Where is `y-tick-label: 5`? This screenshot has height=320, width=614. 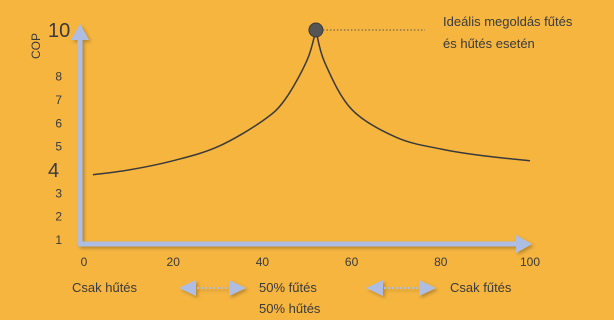 y-tick-label: 5 is located at coordinates (58, 147).